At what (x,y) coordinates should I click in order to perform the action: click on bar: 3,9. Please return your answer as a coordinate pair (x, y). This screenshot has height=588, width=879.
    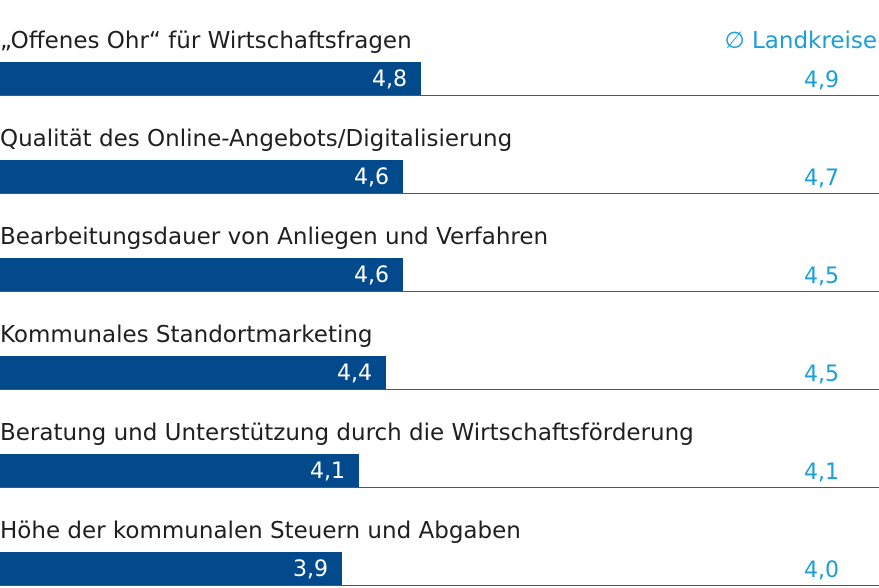
    Looking at the image, I should click on (171, 569).